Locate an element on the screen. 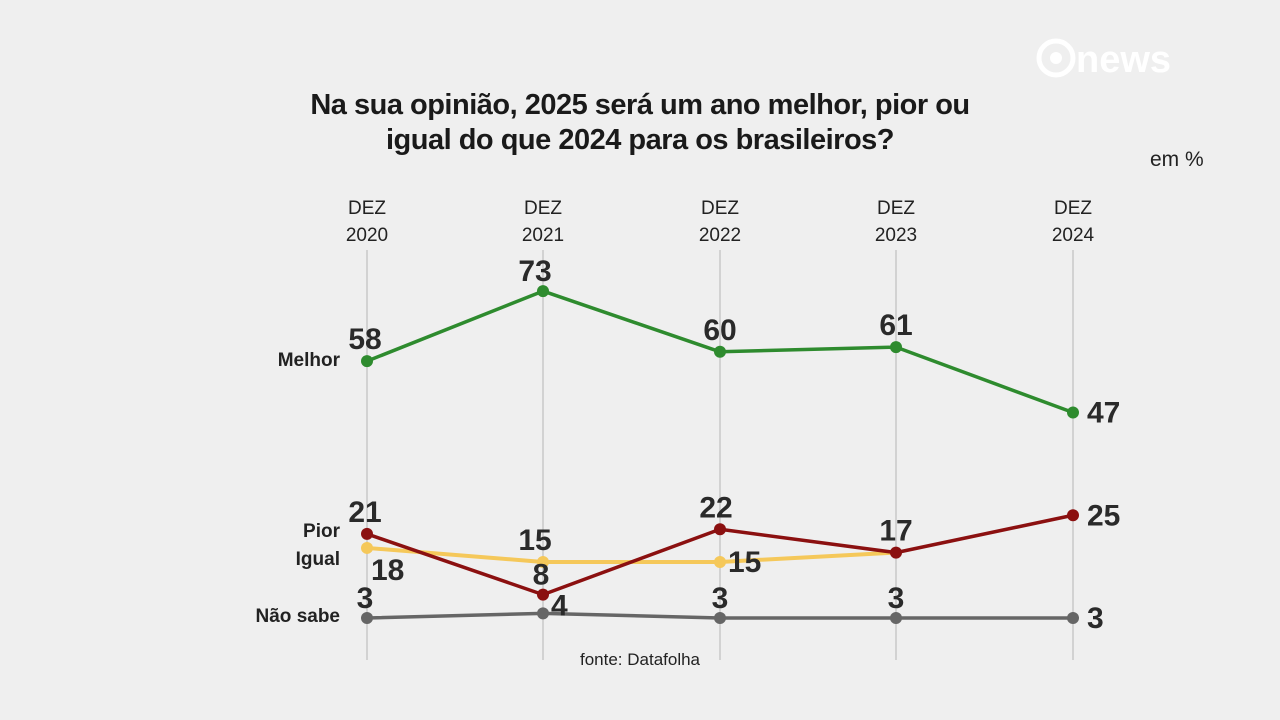 The image size is (1280, 720). x-tick-label: 2021 is located at coordinates (543, 235).